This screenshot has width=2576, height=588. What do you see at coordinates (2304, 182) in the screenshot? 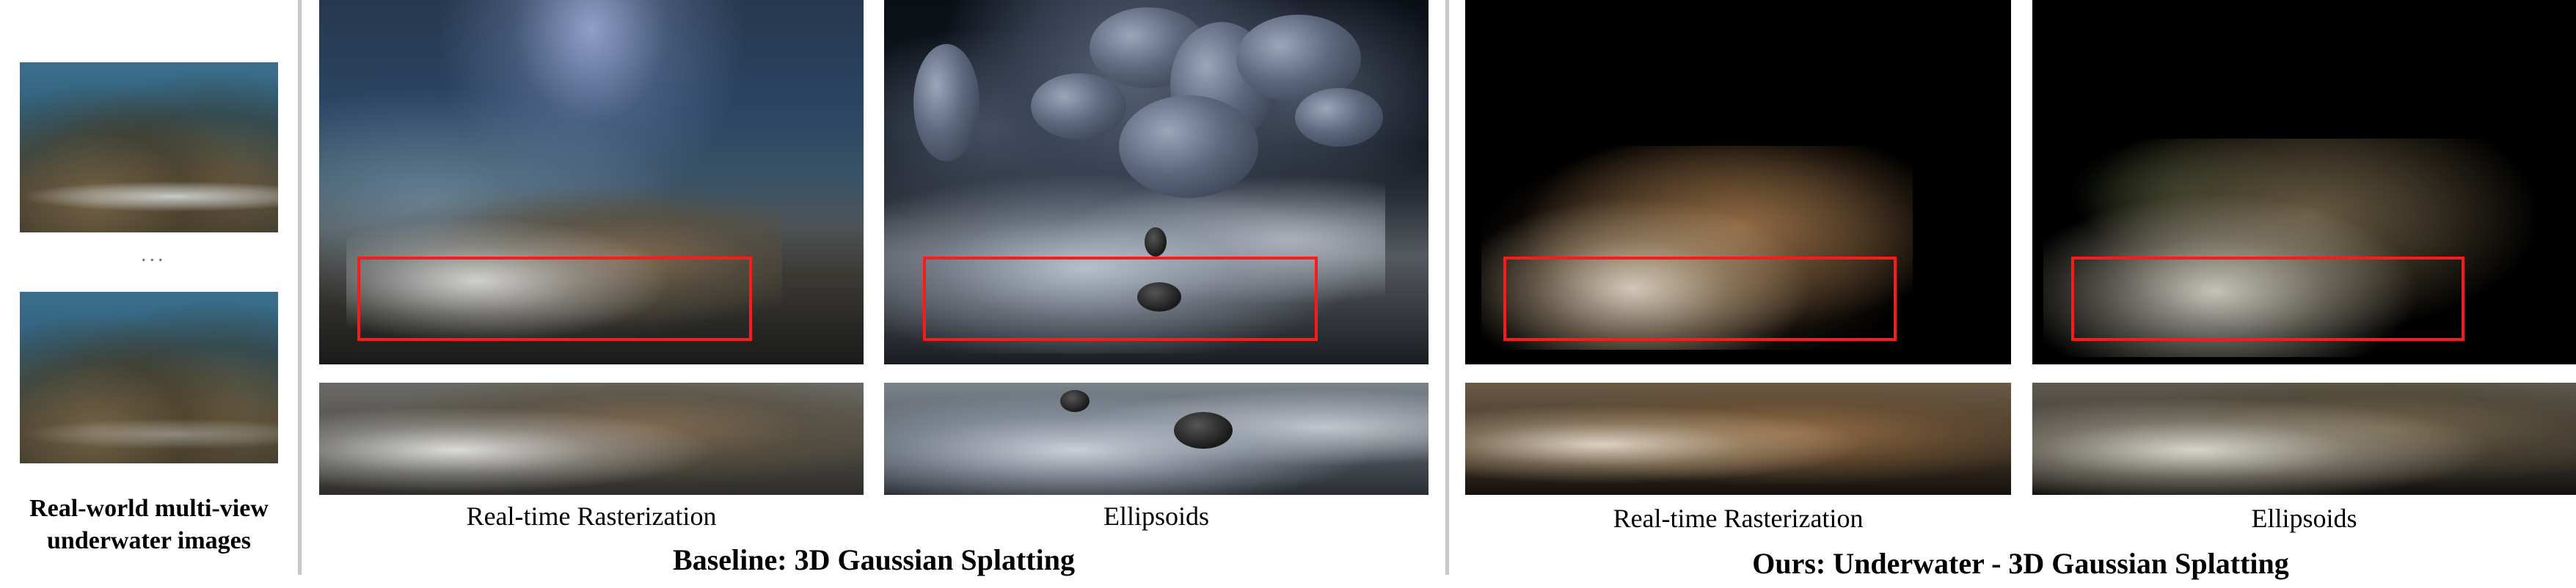
I see `ours-ellipsoids-image` at bounding box center [2304, 182].